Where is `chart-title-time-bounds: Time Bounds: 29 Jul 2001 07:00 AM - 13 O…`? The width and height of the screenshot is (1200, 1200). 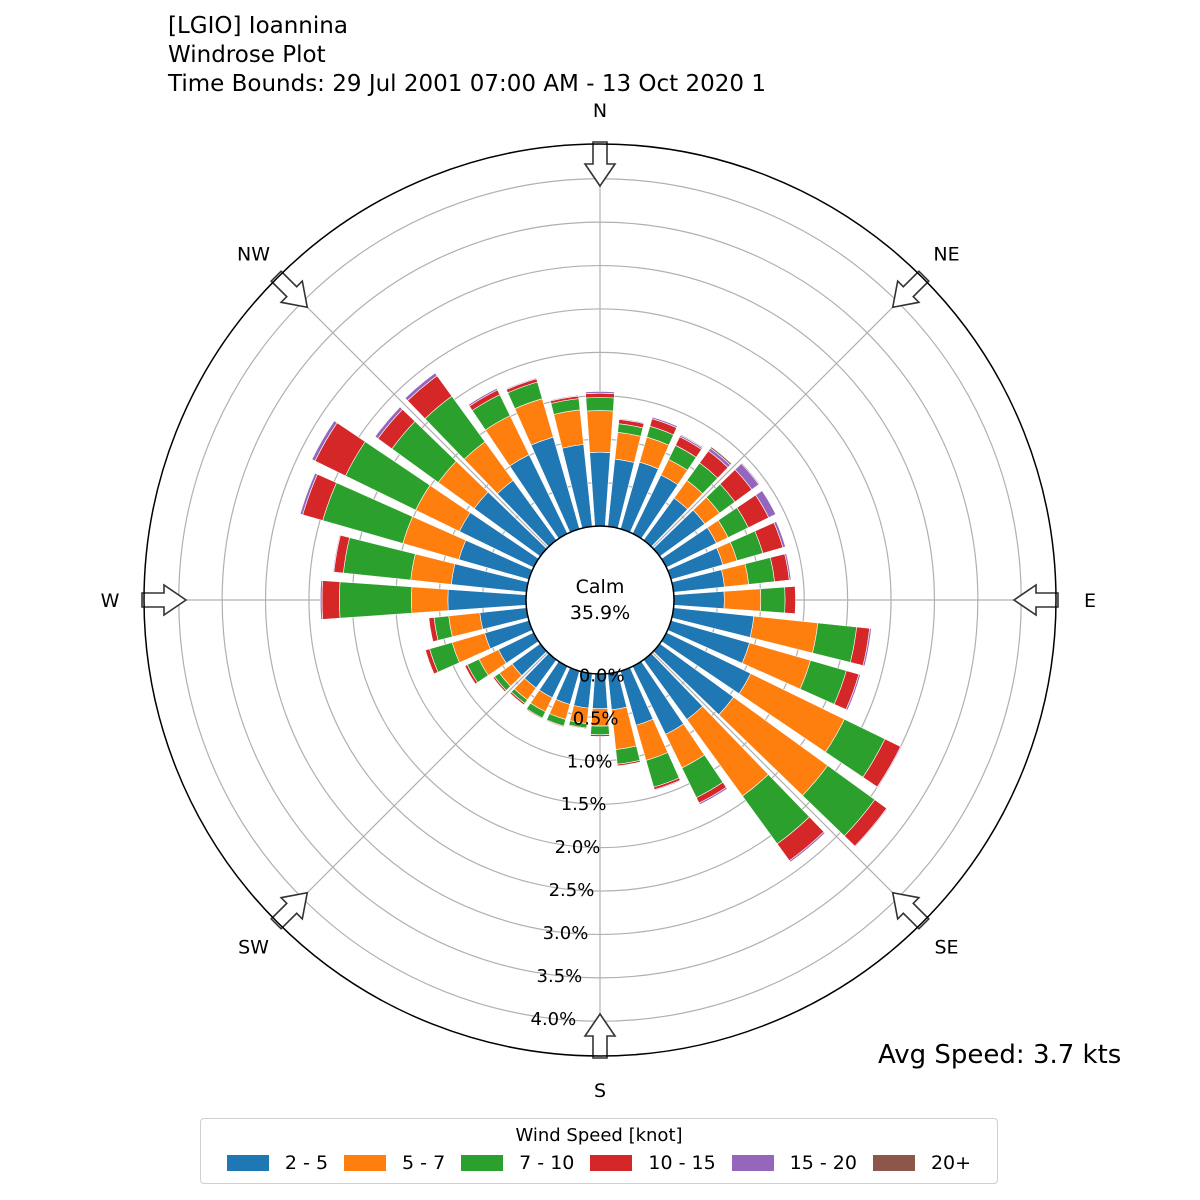 chart-title-time-bounds: Time Bounds: 29 Jul 2001 07:00 AM - 13 O… is located at coordinates (467, 84).